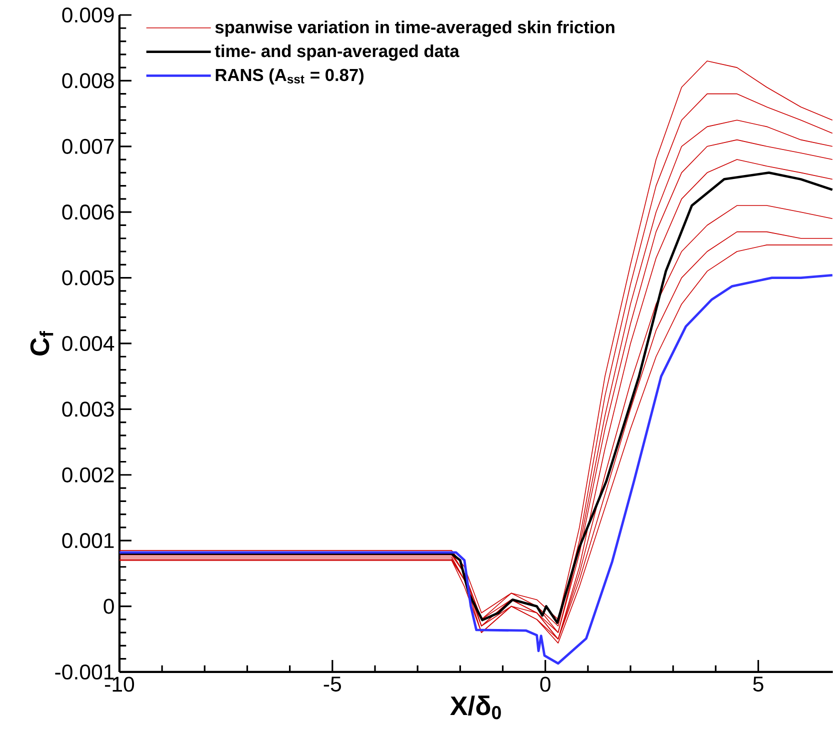 The height and width of the screenshot is (740, 833). What do you see at coordinates (109, 606) in the screenshot?
I see `y-tick-label: 0` at bounding box center [109, 606].